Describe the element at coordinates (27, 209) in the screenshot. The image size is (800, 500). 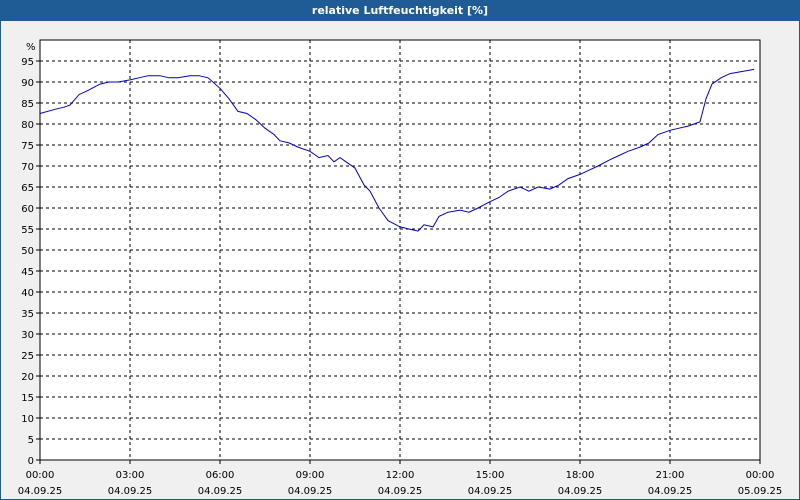
I see `y-tick-label: 60` at that location.